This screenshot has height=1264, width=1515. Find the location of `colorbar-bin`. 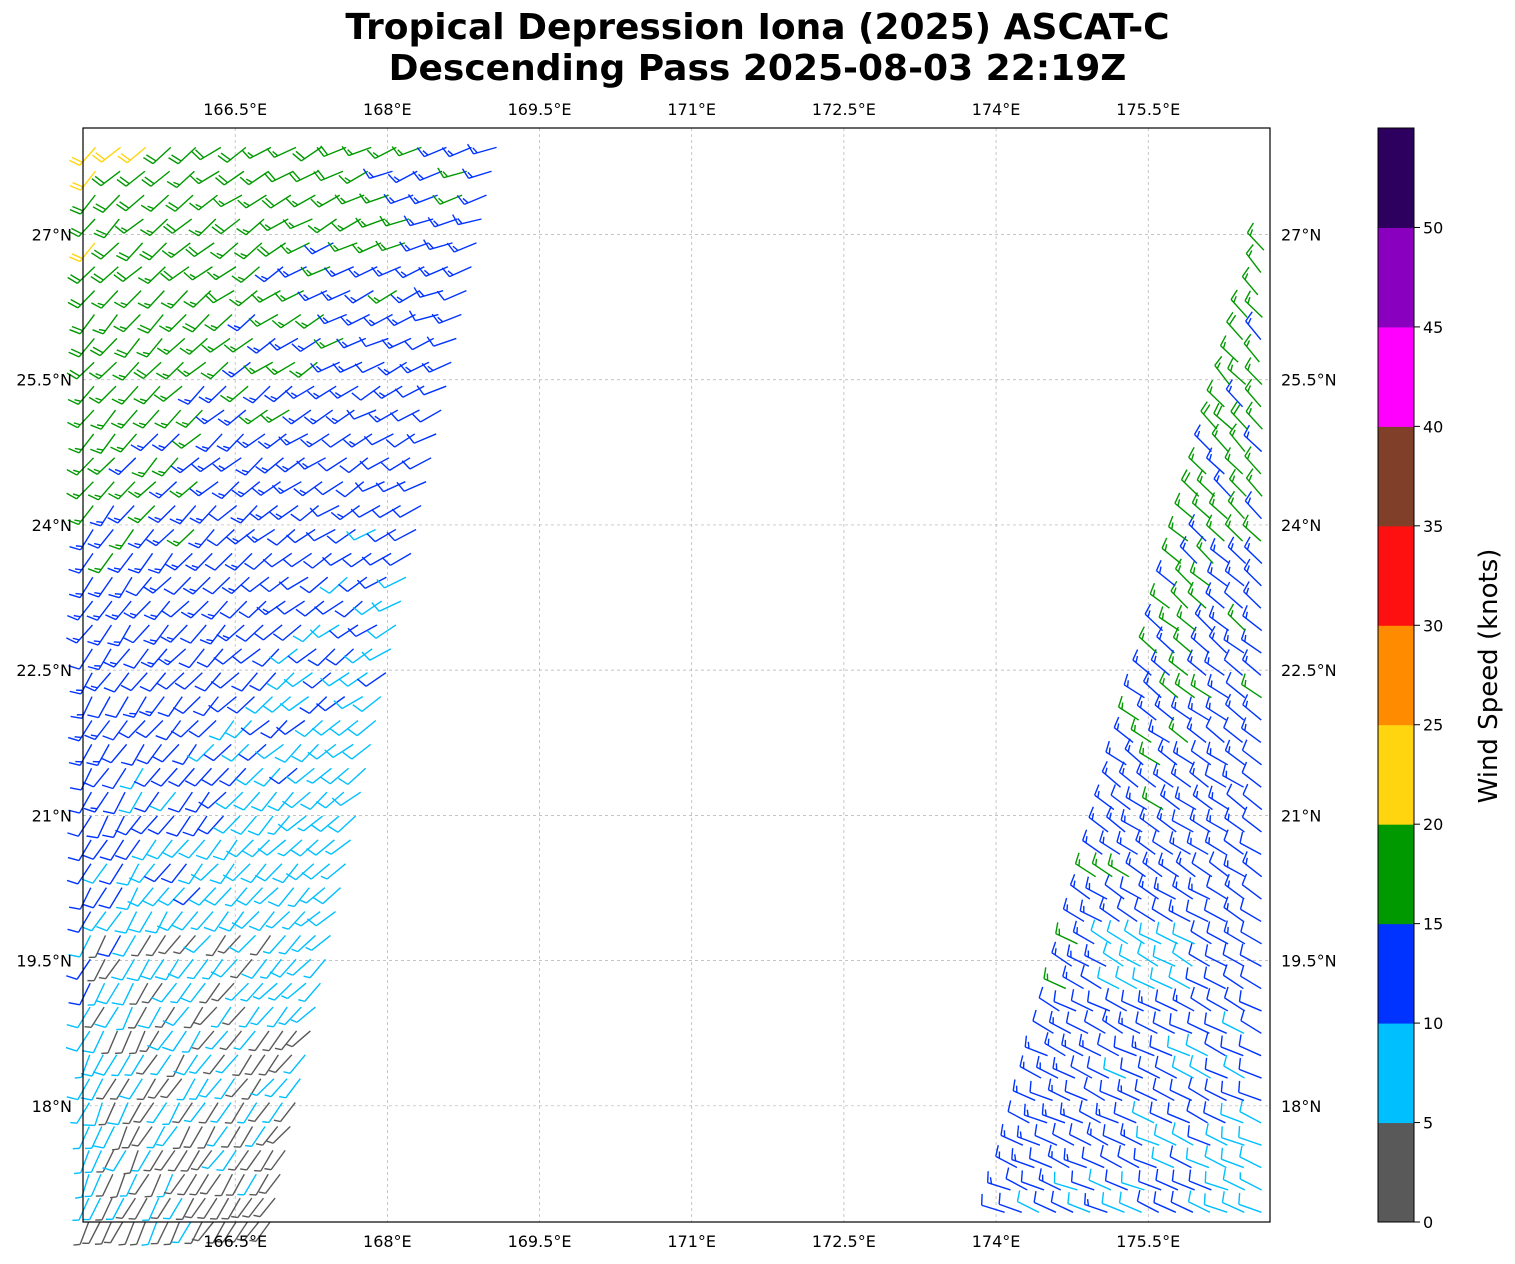

colorbar-bin is located at coordinates (1396, 476).